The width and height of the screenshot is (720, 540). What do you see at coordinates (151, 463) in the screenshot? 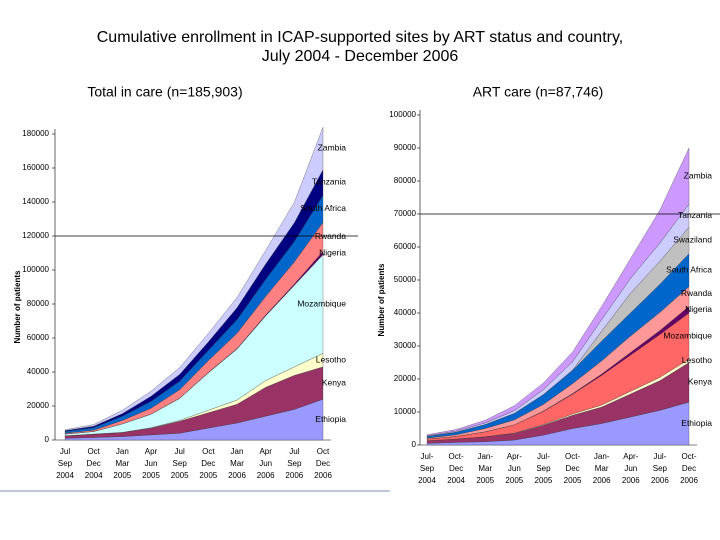
I see `x-tick-label: Apr Jun 2005` at bounding box center [151, 463].